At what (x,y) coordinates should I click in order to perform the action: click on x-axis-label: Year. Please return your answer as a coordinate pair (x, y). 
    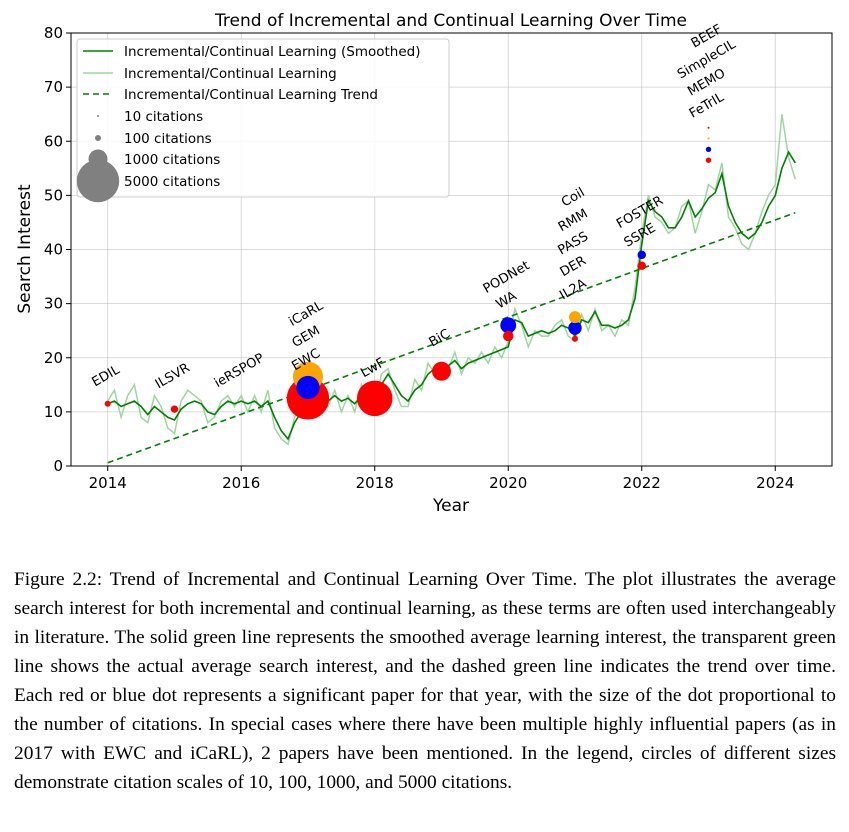
    Looking at the image, I should click on (450, 506).